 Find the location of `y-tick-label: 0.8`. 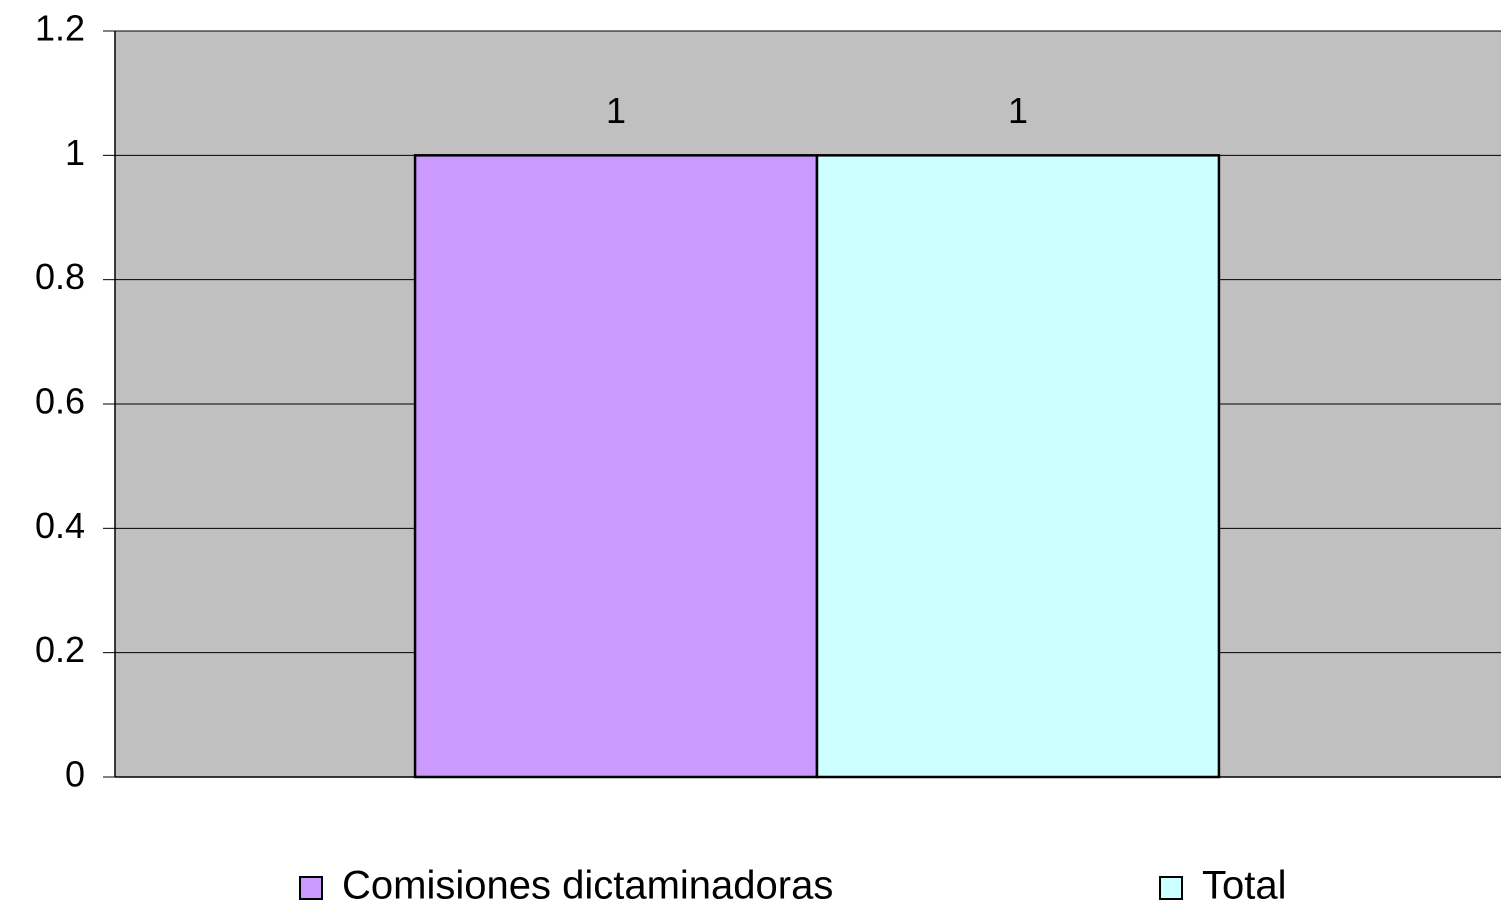

y-tick-label: 0.8 is located at coordinates (60, 276).